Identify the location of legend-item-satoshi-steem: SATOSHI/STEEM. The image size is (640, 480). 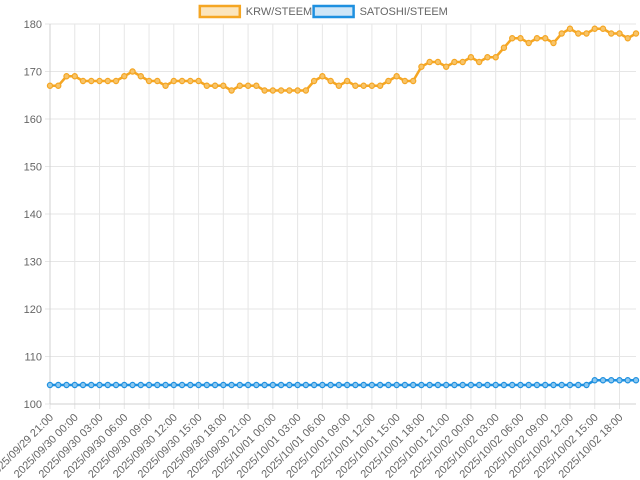
(380, 11).